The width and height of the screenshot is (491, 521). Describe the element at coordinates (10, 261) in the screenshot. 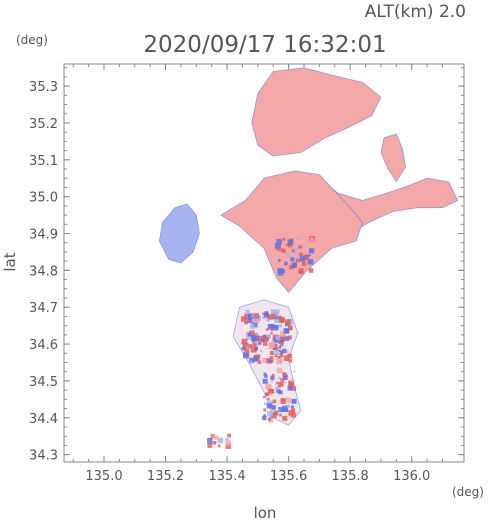

I see `y-axis-label: lat` at that location.